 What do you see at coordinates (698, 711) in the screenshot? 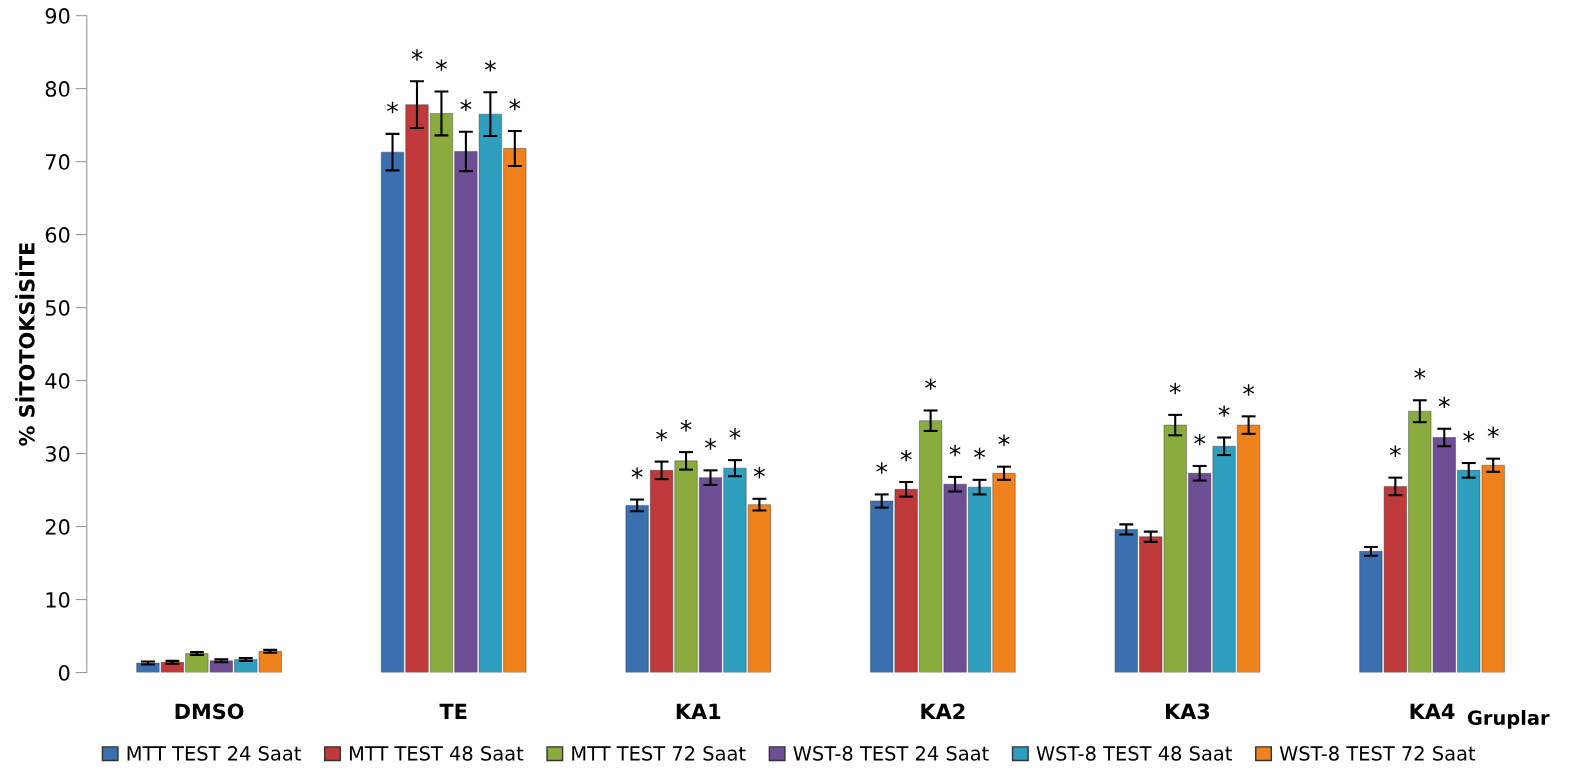
I see `x-tick-label: KA1` at bounding box center [698, 711].